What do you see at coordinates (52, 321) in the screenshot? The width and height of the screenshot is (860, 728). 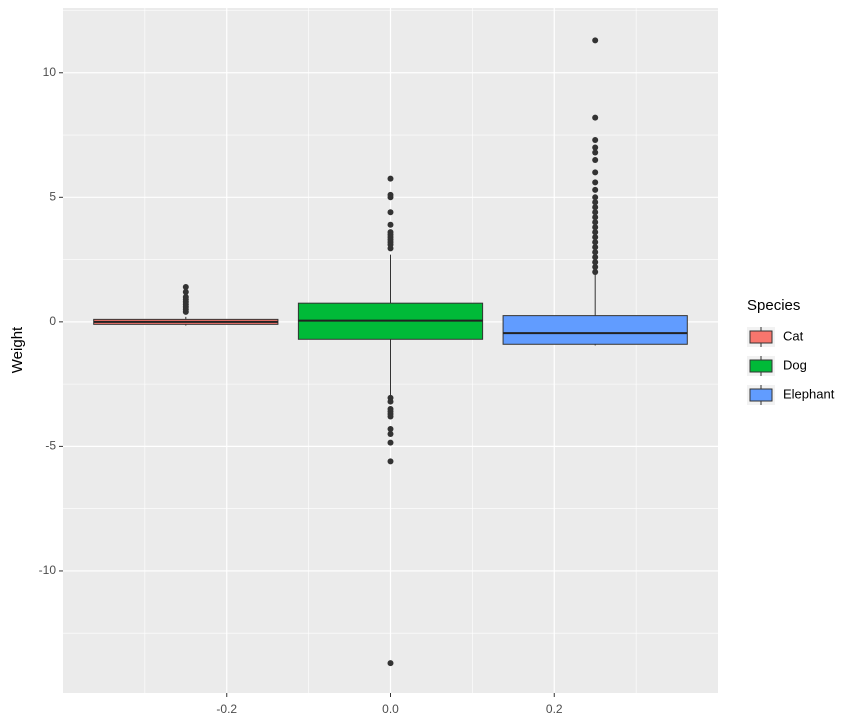 I see `y-tick-label: 0` at bounding box center [52, 321].